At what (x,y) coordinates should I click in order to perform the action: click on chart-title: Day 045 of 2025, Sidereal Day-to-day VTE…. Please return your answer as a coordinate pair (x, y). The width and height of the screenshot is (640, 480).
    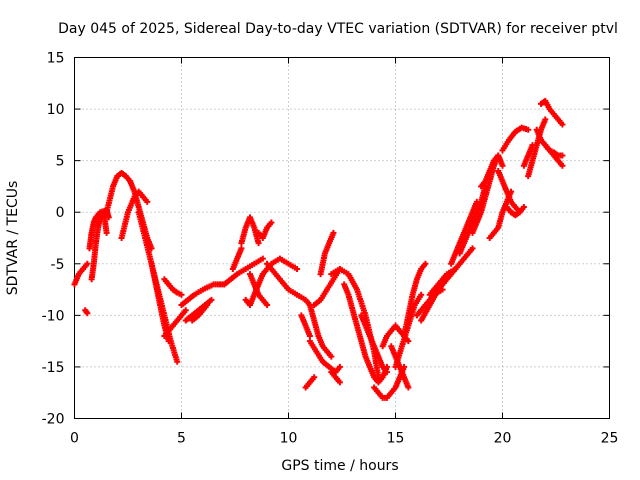
    Looking at the image, I should click on (338, 29).